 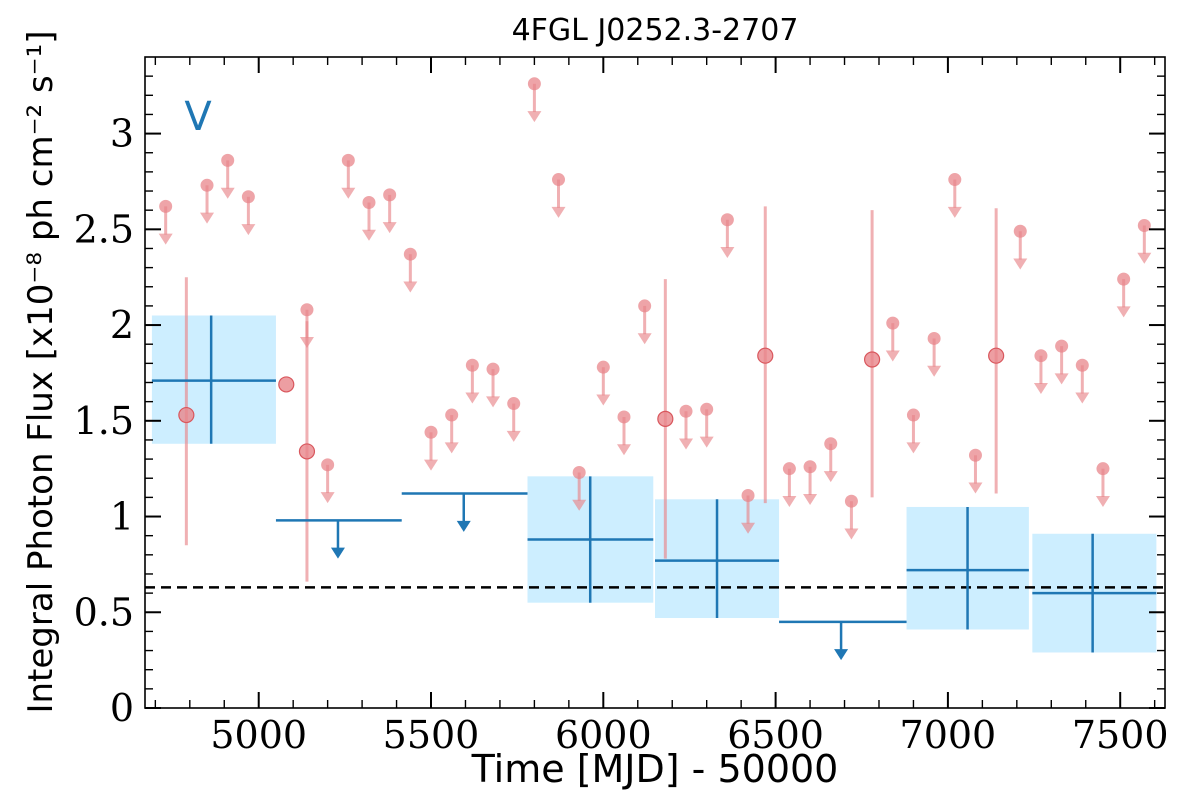 I want to click on x-tick-label: 6500, so click(x=775, y=735).